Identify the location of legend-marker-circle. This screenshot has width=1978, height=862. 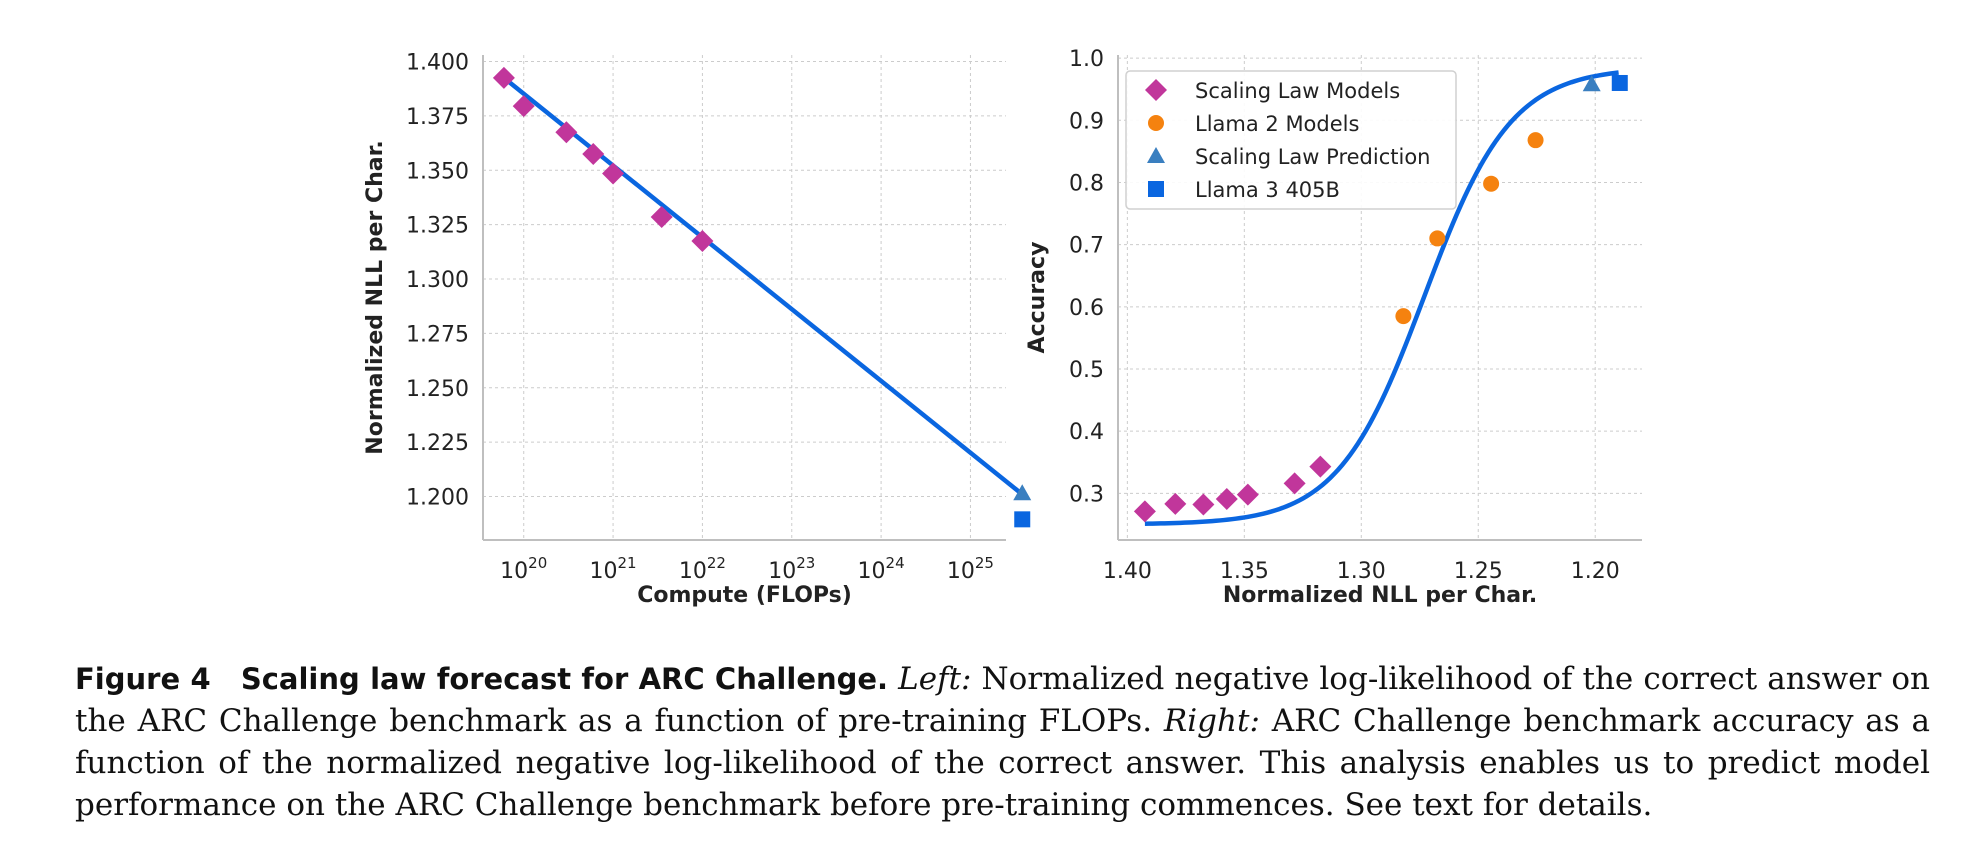
(1156, 123).